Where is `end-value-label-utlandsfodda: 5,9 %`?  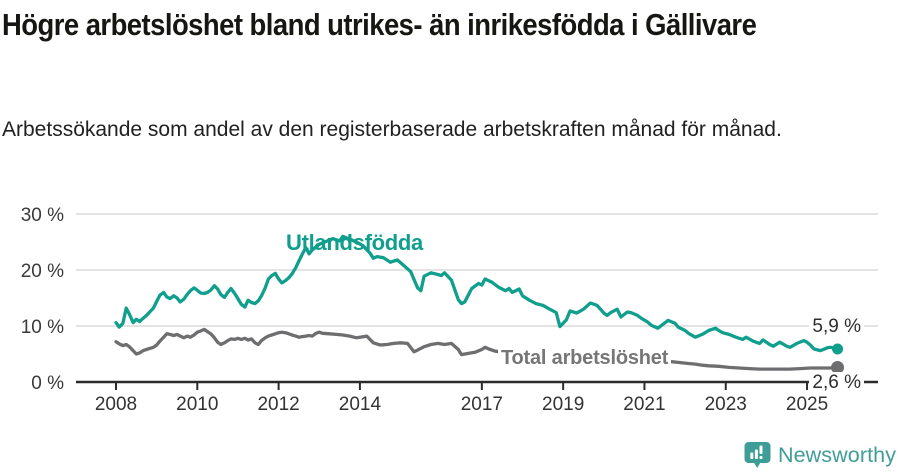
end-value-label-utlandsfodda: 5,9 % is located at coordinates (836, 327).